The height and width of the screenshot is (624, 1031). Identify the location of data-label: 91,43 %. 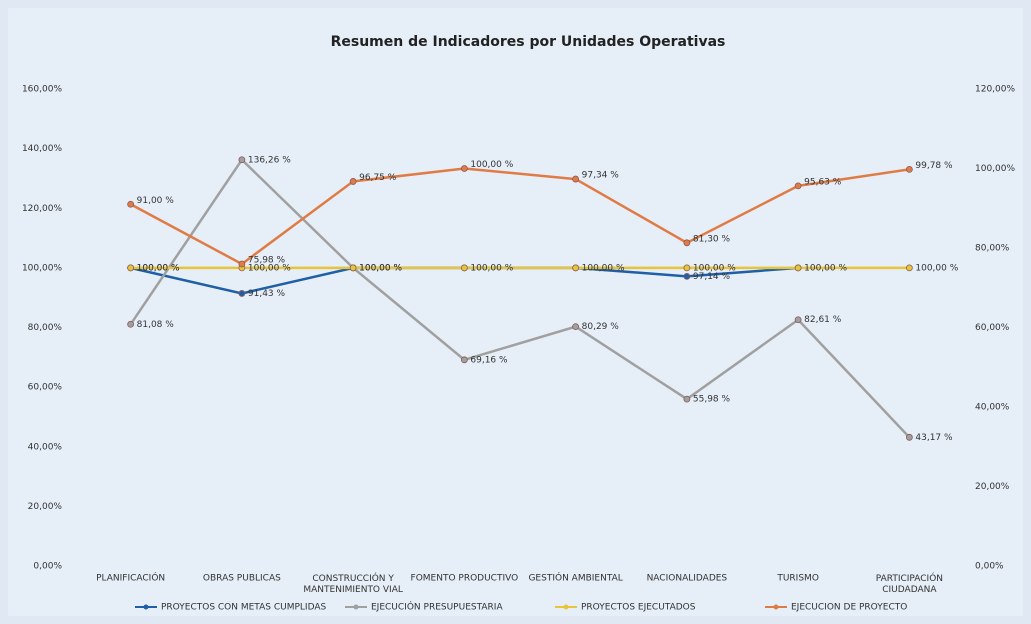
(267, 294).